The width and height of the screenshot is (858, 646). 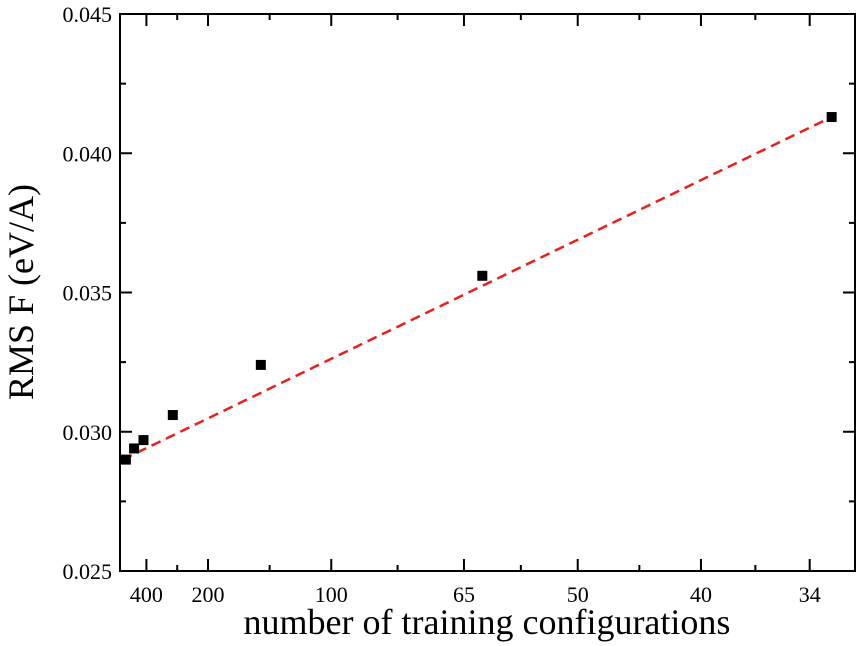 I want to click on y-tick-label: 0.025, so click(x=88, y=571).